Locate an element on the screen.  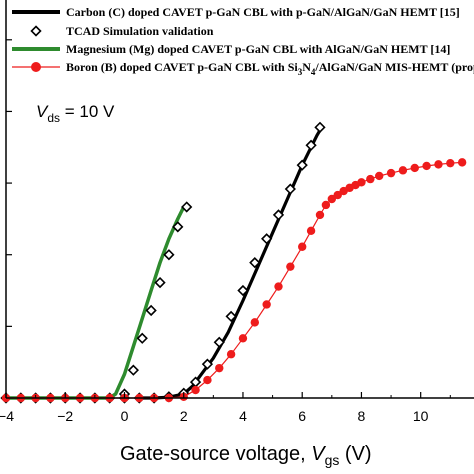
x-axis-title-unit: (V) is located at coordinates (355, 454).